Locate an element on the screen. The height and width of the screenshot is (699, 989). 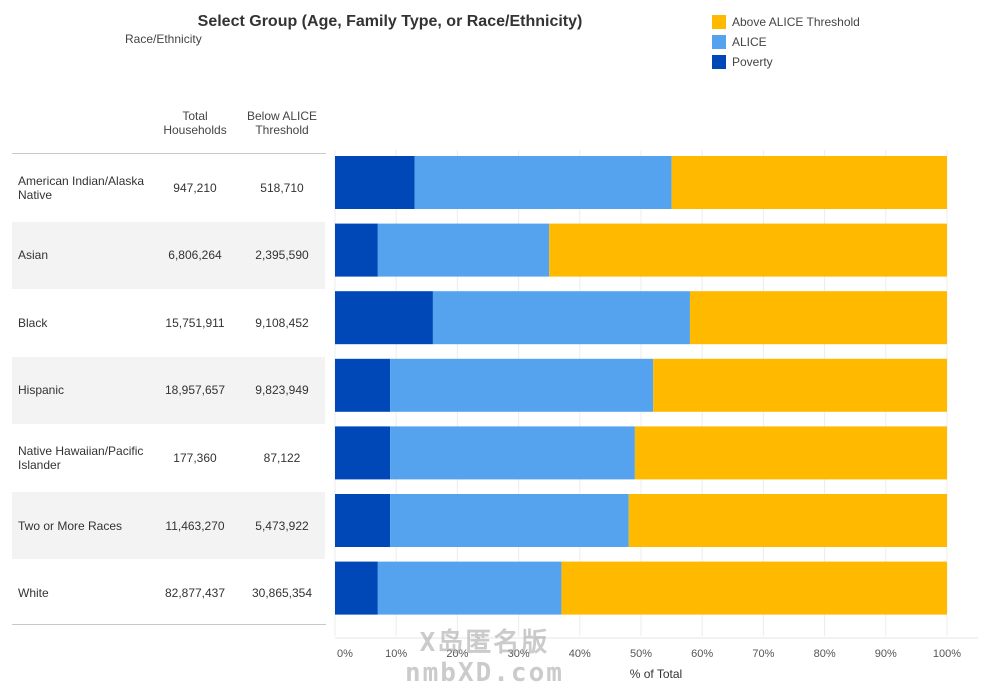
group-selector: Race/Ethnicity is located at coordinates (163, 39).